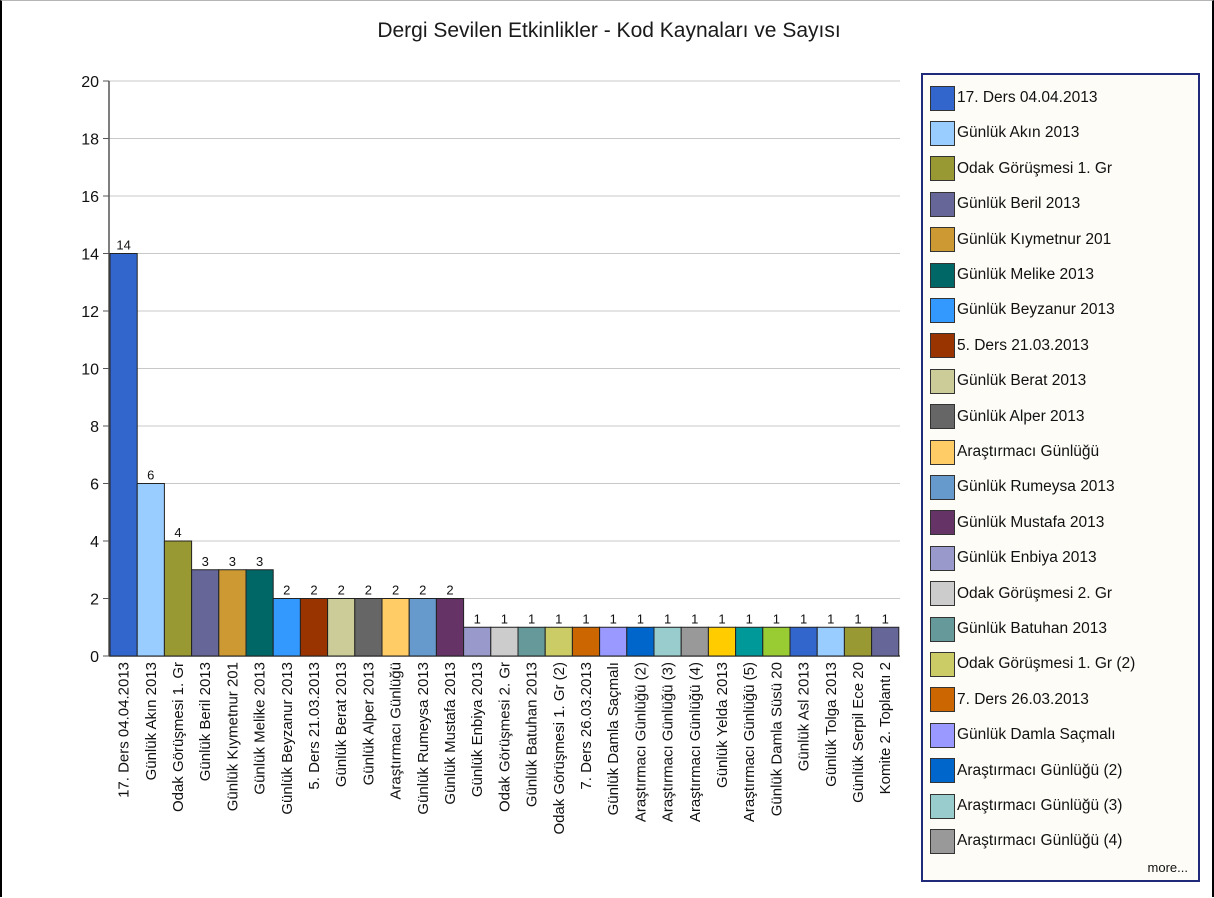 The width and height of the screenshot is (1214, 898). What do you see at coordinates (94, 542) in the screenshot?
I see `y-tick-label: 4` at bounding box center [94, 542].